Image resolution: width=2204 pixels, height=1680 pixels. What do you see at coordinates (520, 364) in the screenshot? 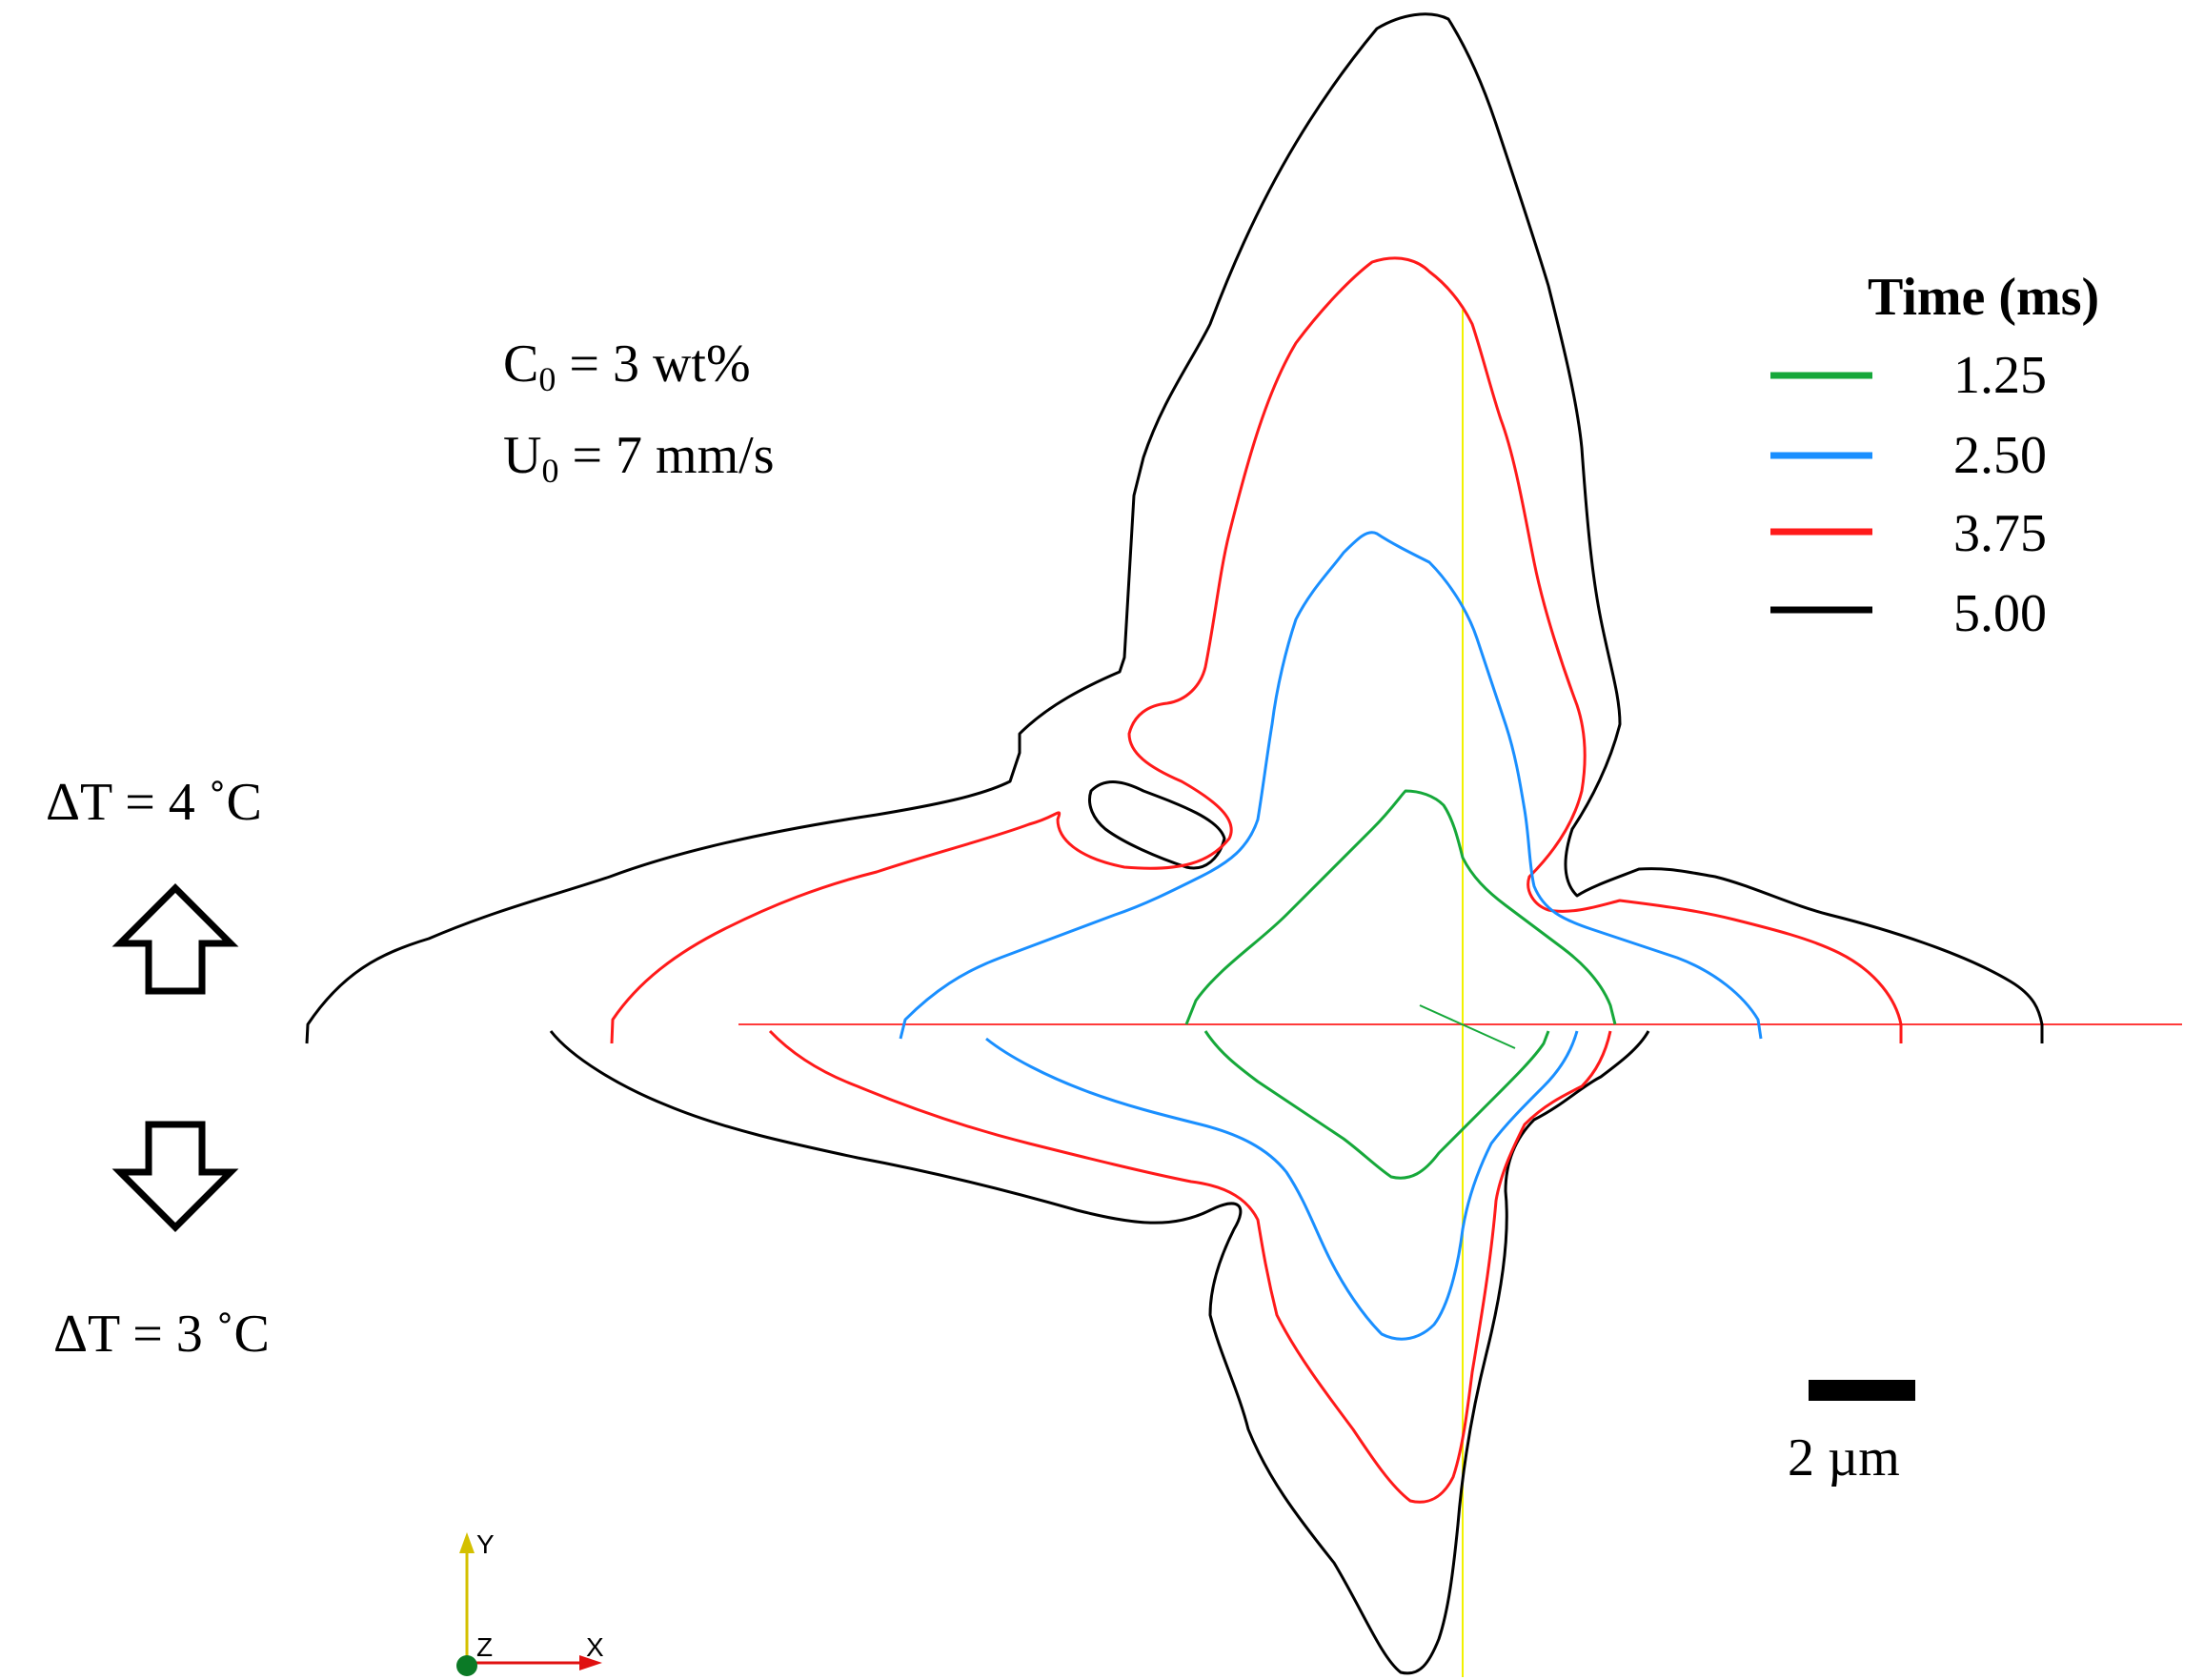
I see `c0-symbol: C` at bounding box center [520, 364].